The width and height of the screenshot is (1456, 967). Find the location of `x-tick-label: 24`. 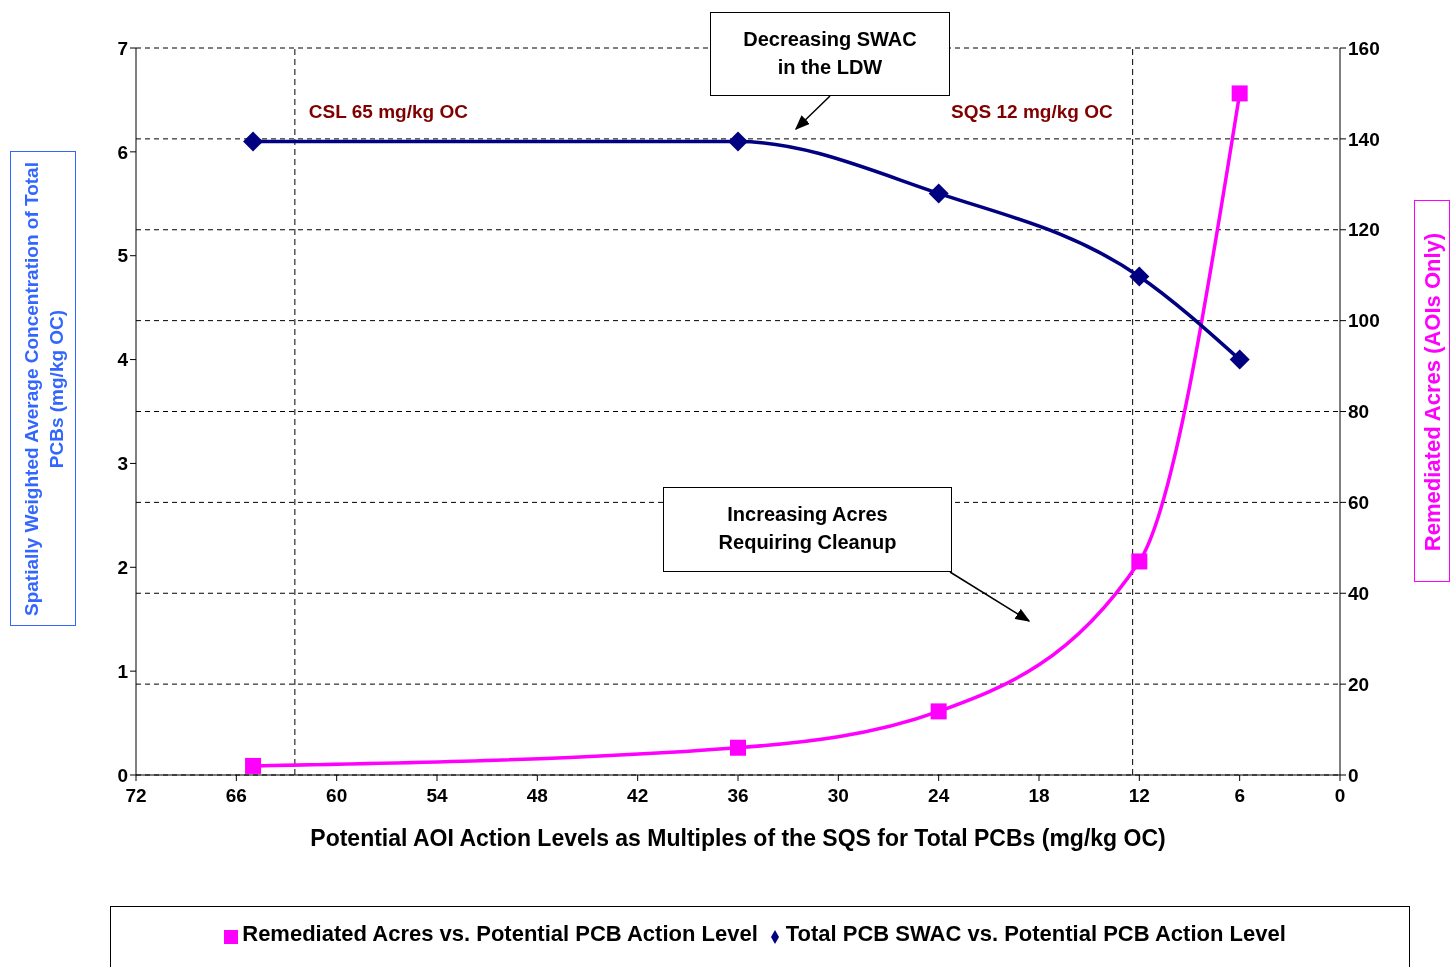

x-tick-label: 24 is located at coordinates (939, 796).